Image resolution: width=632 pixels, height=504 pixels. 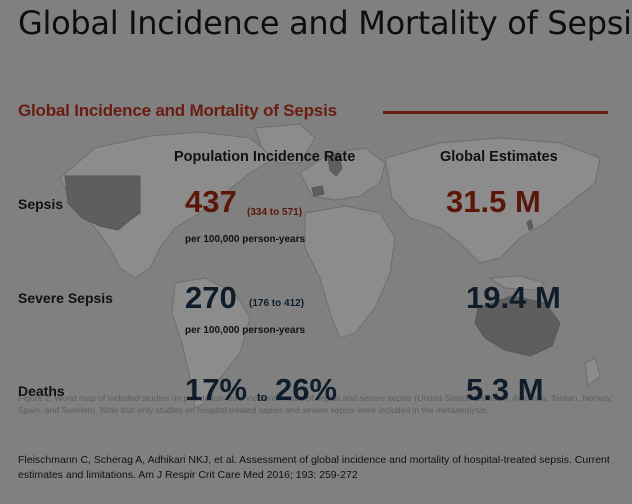 I want to click on severe-sepsis-range: (176 to 412), so click(x=277, y=303).